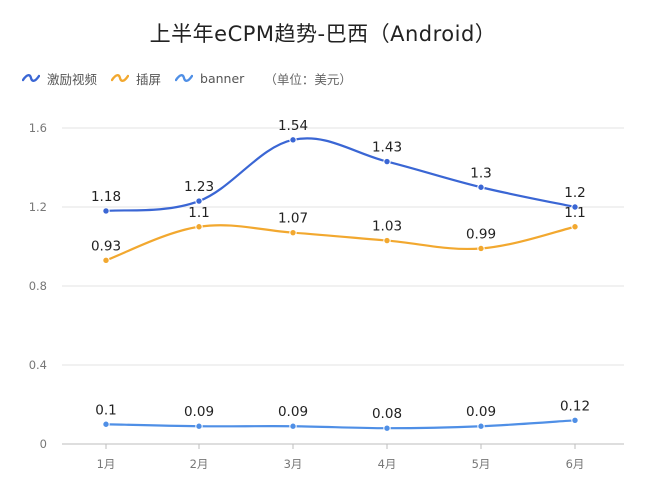 The width and height of the screenshot is (646, 490). I want to click on data-label-banner: 0.08, so click(387, 414).